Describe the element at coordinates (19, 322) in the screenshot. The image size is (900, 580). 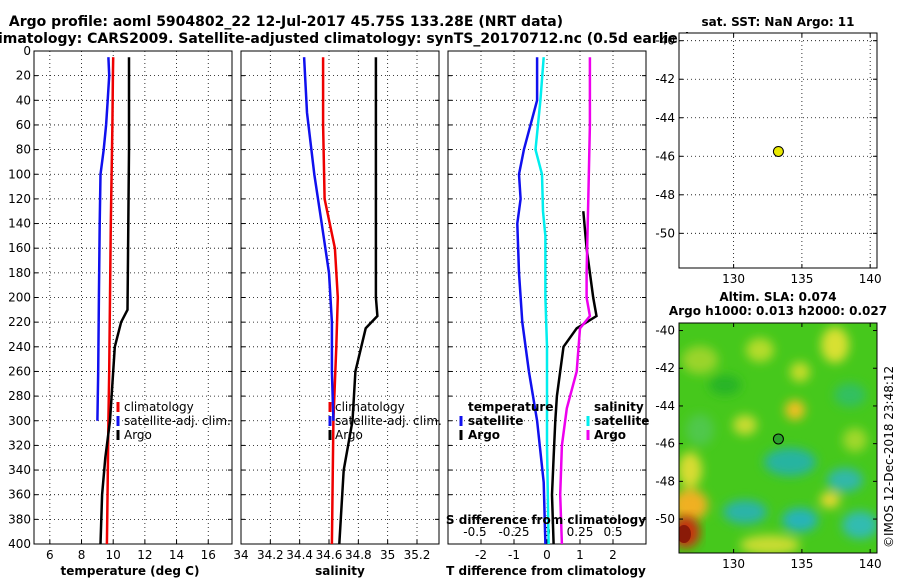
I see `depth-tick-label: 220` at that location.